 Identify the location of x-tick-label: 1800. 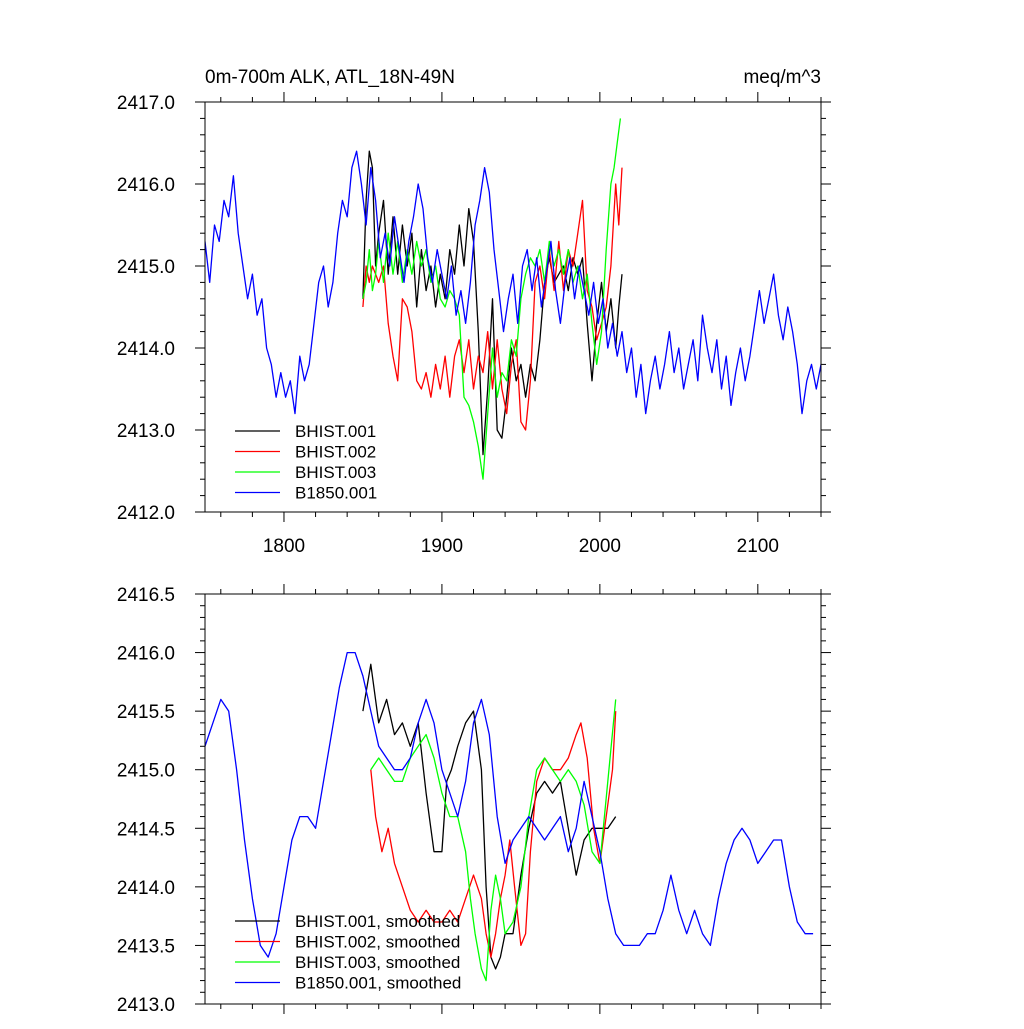
(284, 546).